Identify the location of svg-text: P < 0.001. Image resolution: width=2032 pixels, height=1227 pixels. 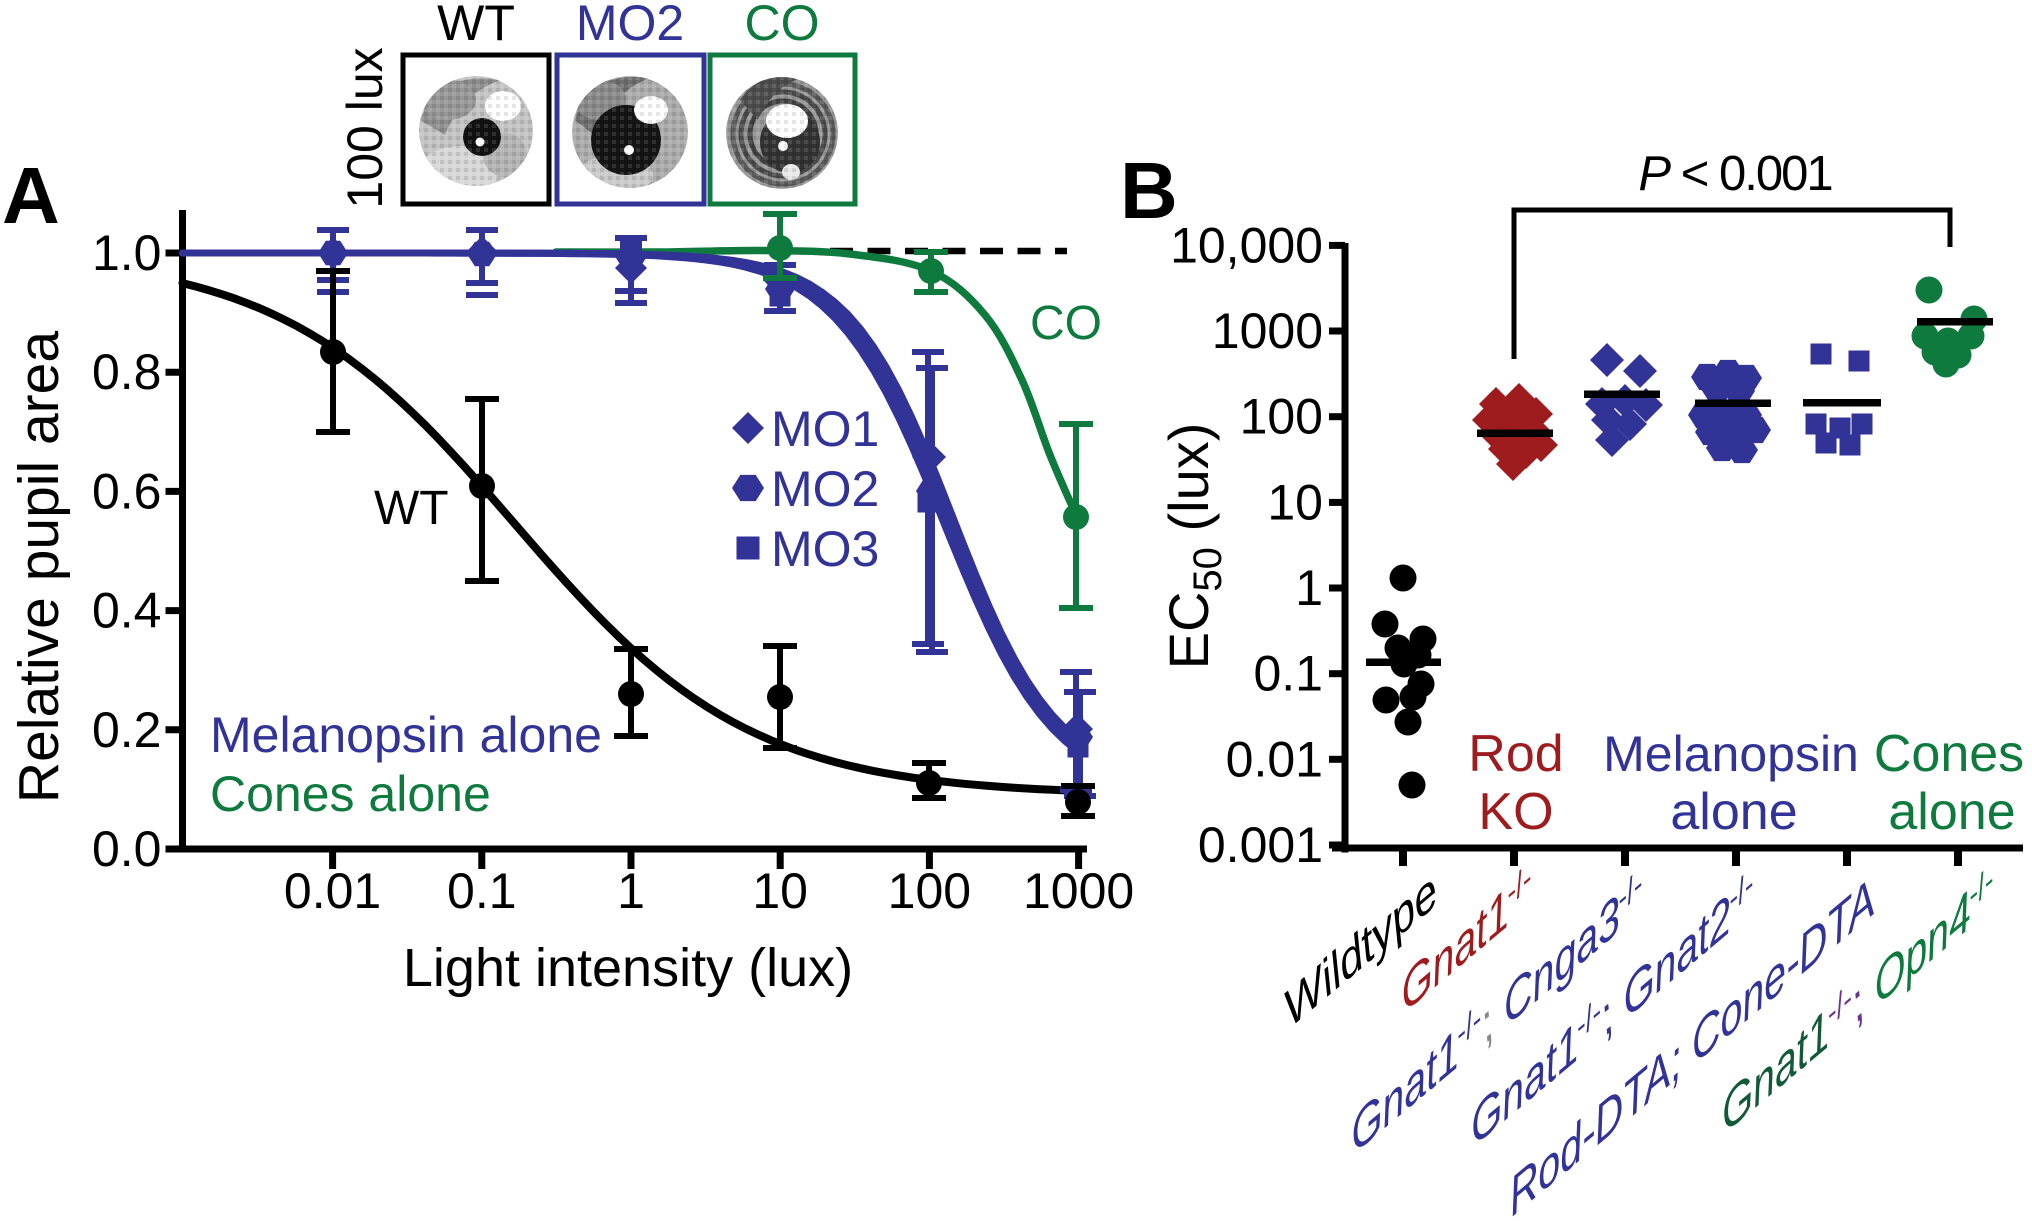
(1734, 174).